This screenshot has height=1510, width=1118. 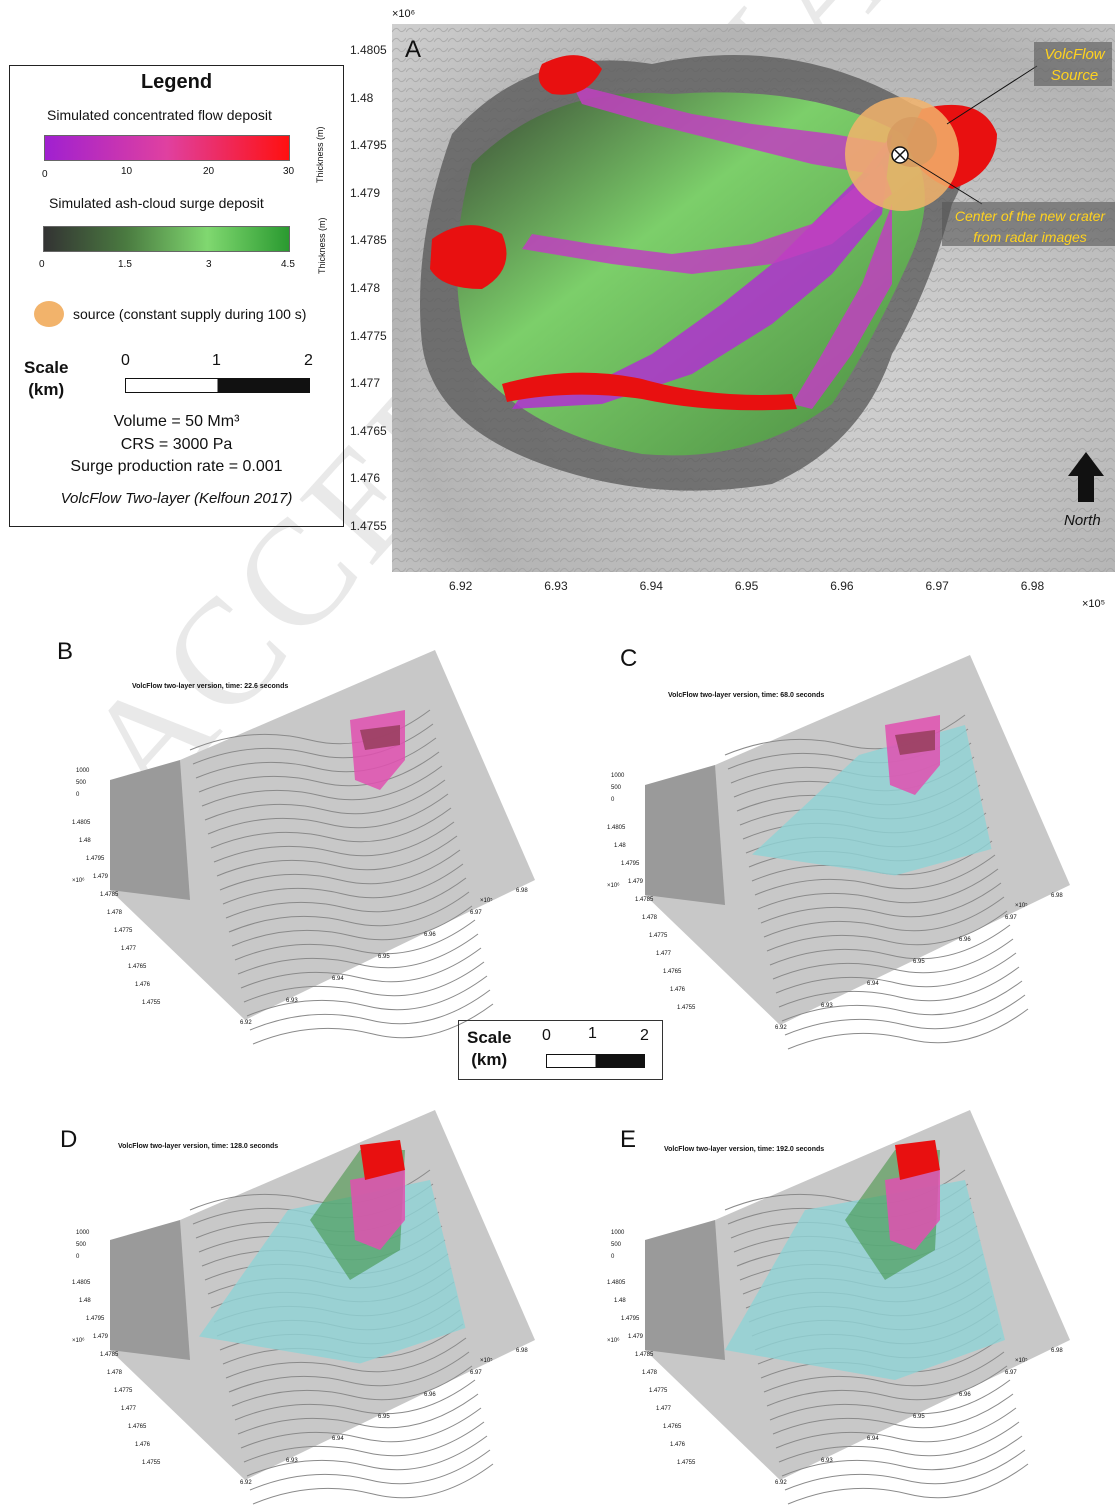 I want to click on panel-a-y-tick: 1.4785, so click(x=368, y=240).